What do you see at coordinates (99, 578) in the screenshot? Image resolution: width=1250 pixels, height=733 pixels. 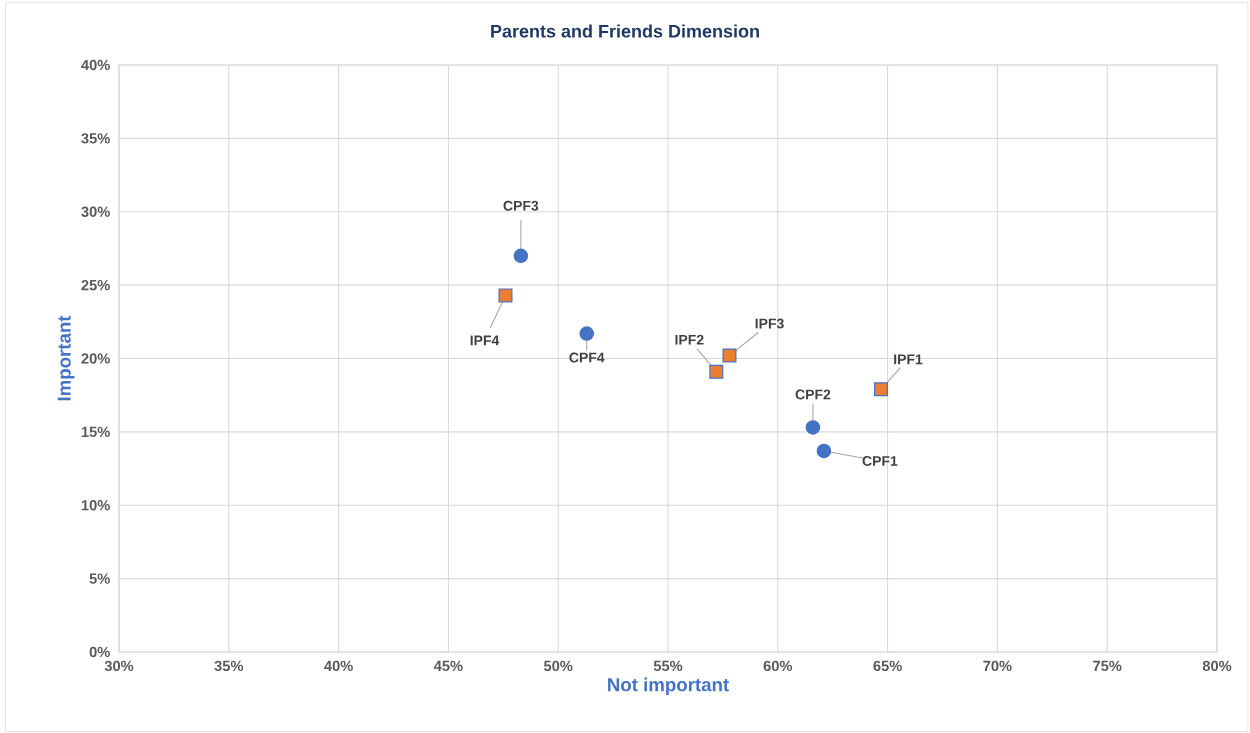 I see `y-tick-label: 5%` at bounding box center [99, 578].